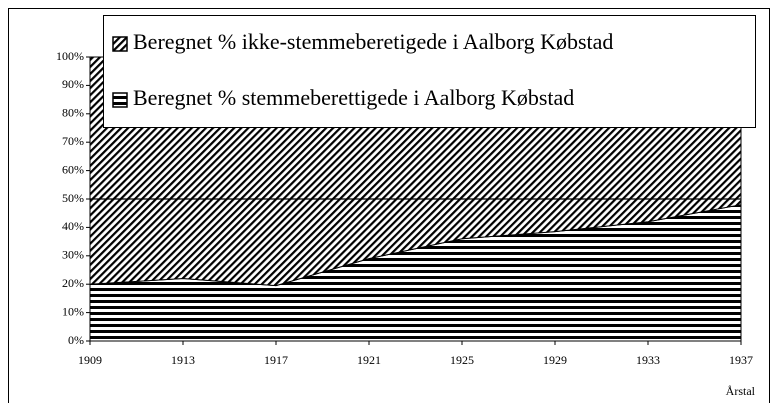  What do you see at coordinates (73, 84) in the screenshot?
I see `y-tick-label: 90%` at bounding box center [73, 84].